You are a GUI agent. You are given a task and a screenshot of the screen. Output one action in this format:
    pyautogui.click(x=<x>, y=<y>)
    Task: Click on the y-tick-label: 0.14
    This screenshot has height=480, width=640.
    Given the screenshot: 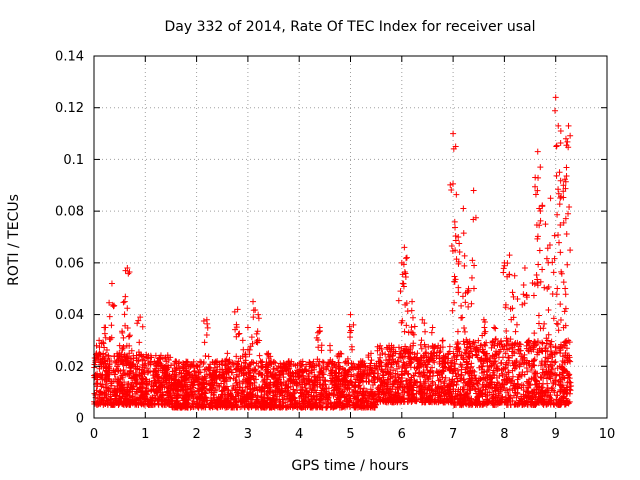 What is the action you would take?
    pyautogui.click(x=69, y=57)
    